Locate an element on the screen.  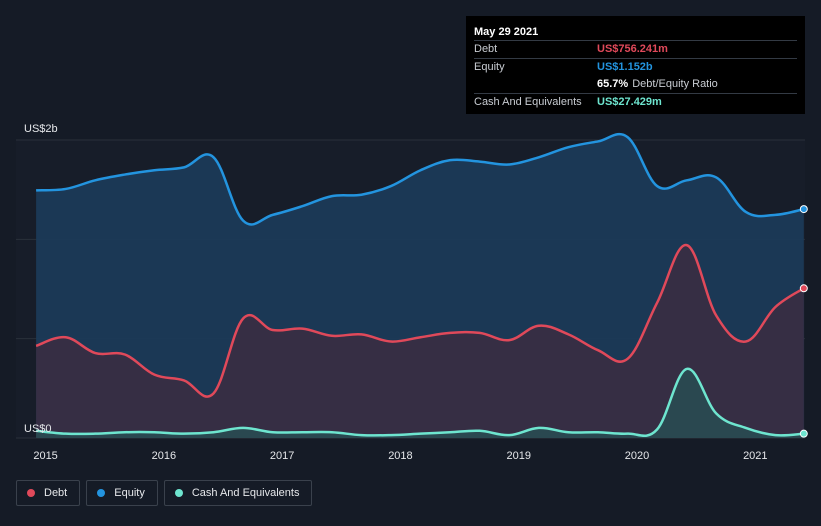
x-tick-label-2019: 2019 is located at coordinates (518, 456).